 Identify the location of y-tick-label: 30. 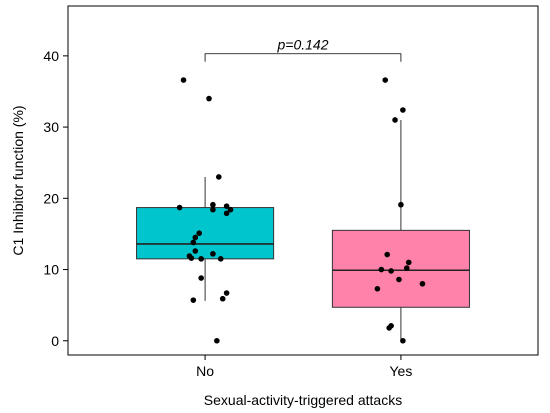
(51, 127).